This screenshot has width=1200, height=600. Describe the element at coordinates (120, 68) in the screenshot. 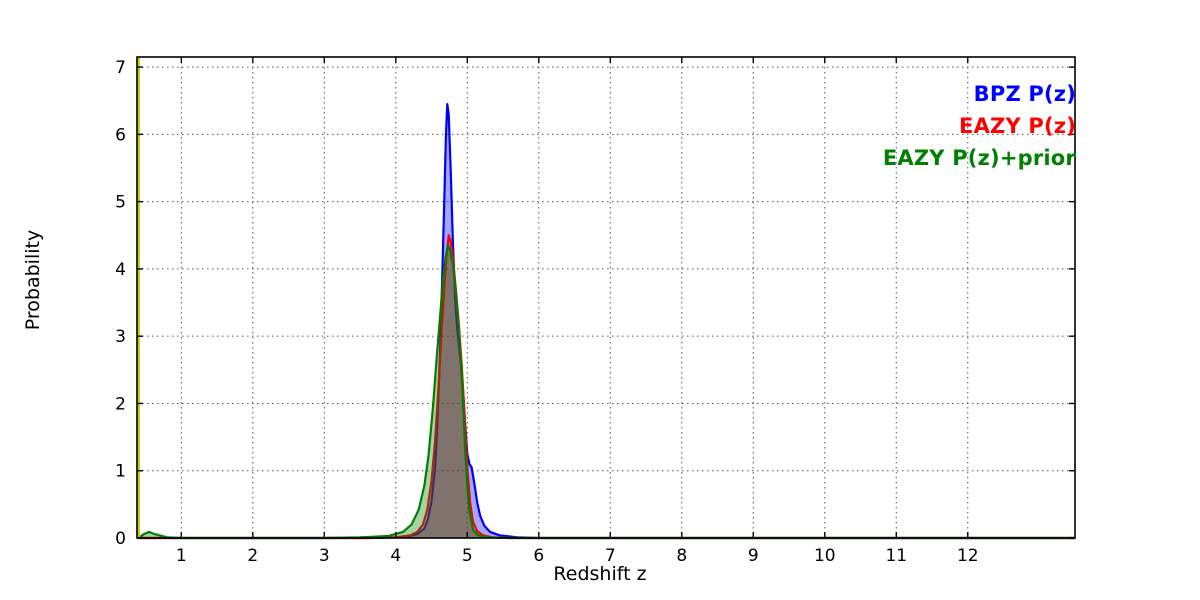

I see `y-tick-label: 7` at that location.